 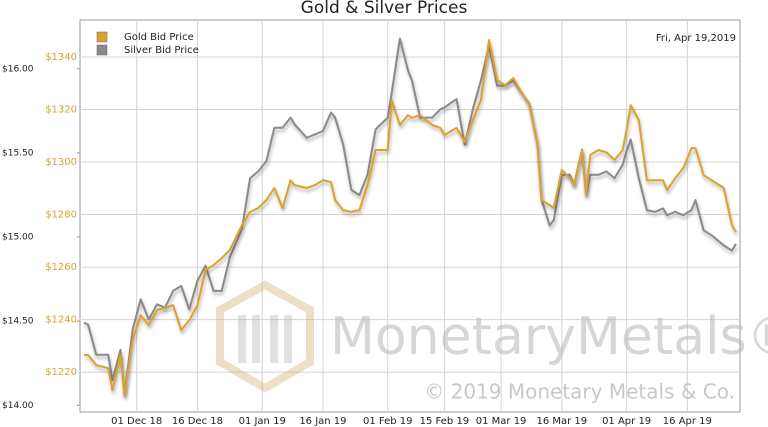 What do you see at coordinates (61, 372) in the screenshot?
I see `y-tick-label: $1220` at bounding box center [61, 372].